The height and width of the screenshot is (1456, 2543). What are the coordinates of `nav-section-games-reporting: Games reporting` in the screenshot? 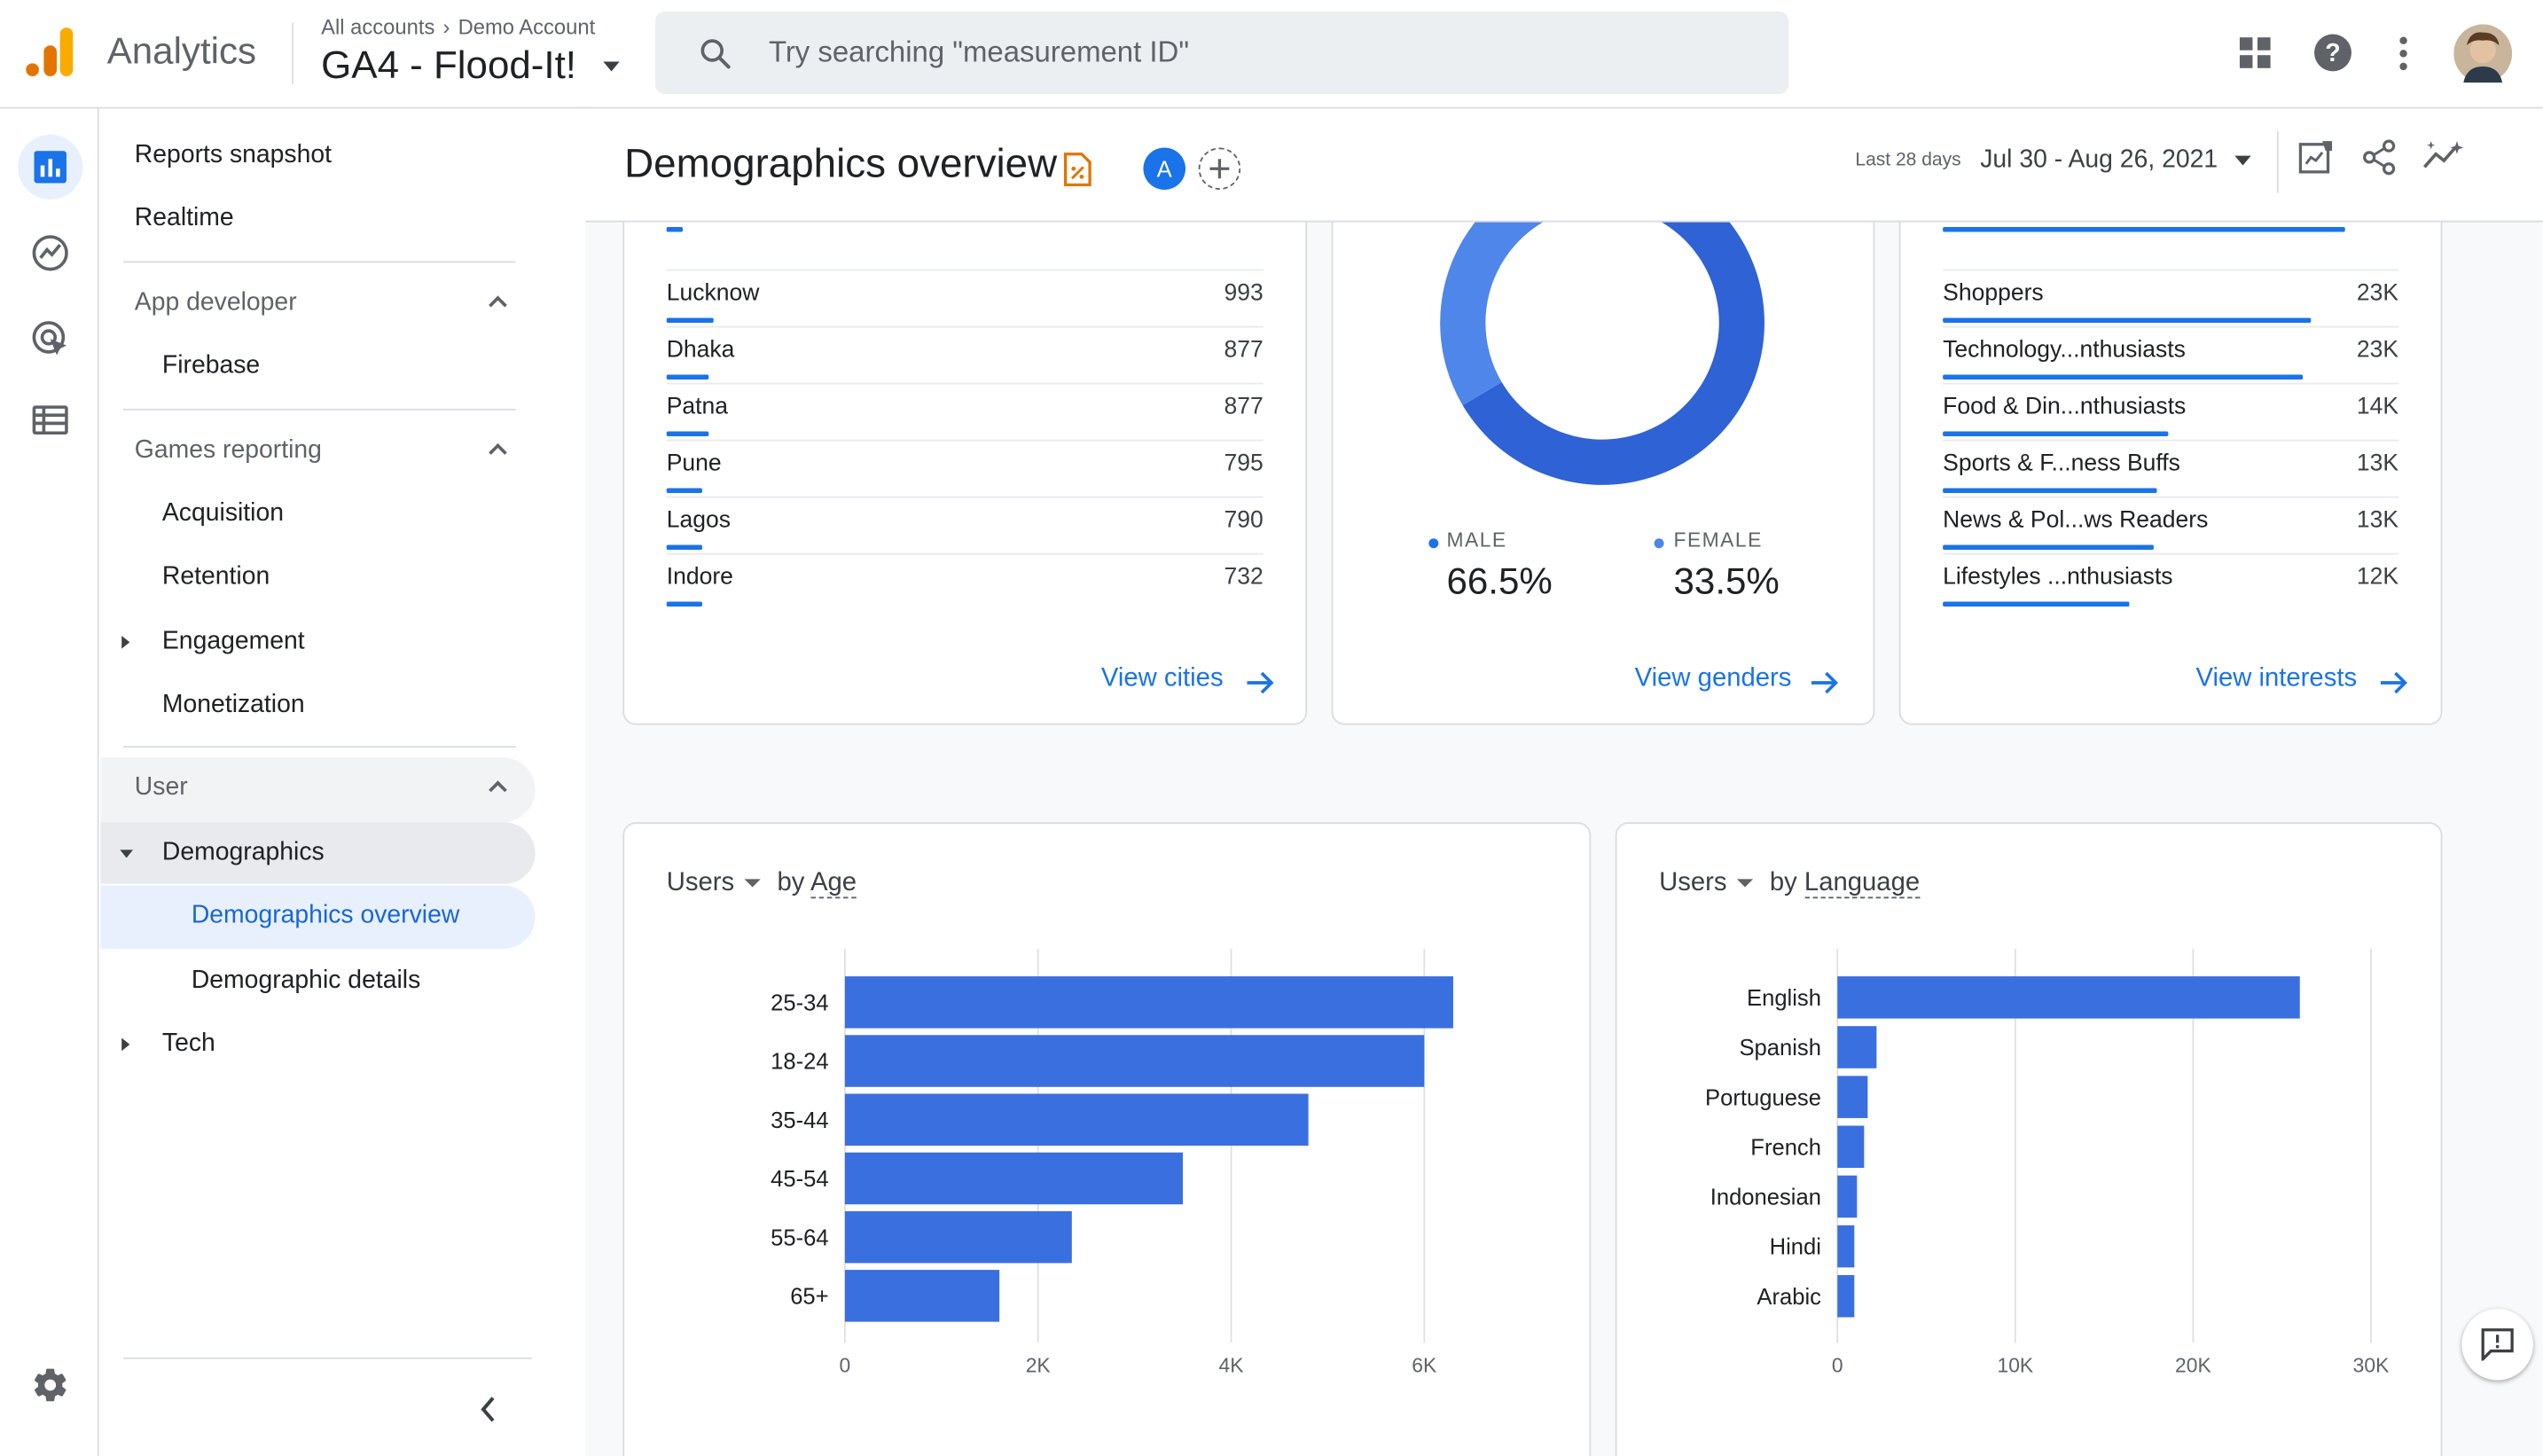 It's located at (228, 450).